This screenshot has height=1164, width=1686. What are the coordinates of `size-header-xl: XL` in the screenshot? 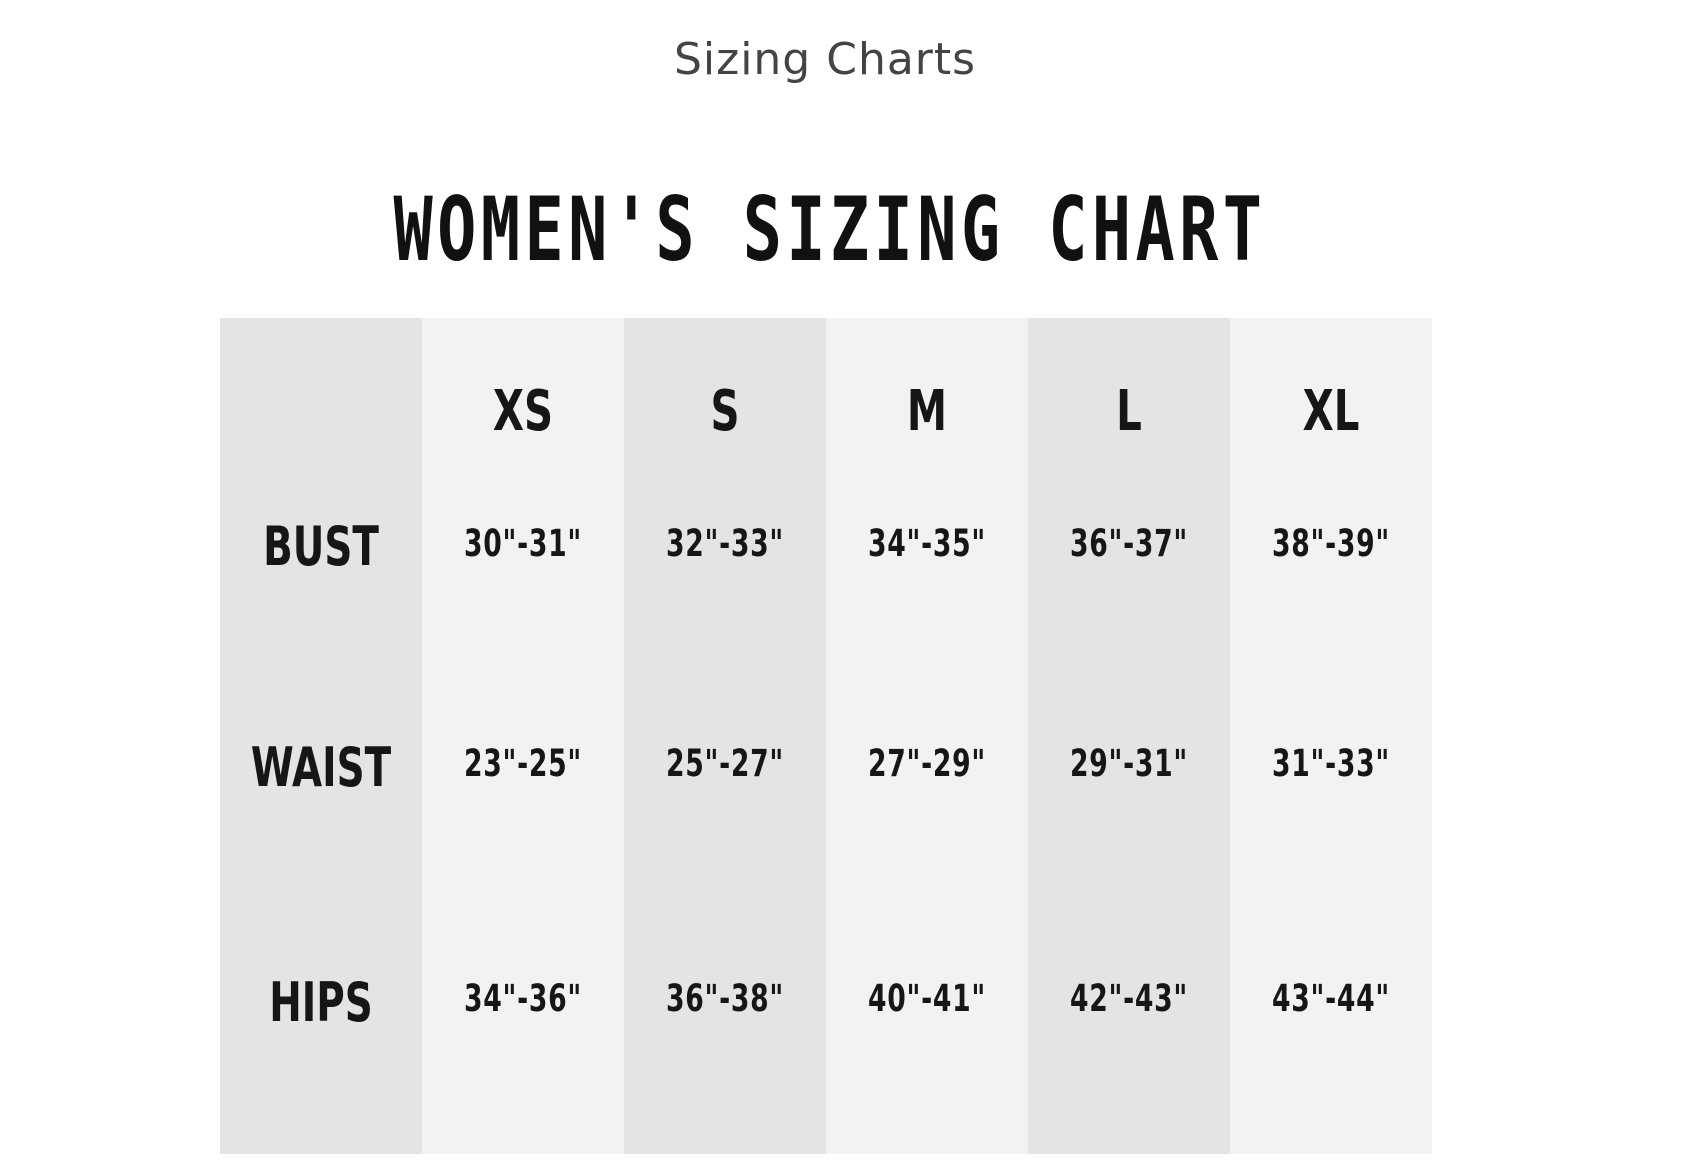 It's located at (1331, 411).